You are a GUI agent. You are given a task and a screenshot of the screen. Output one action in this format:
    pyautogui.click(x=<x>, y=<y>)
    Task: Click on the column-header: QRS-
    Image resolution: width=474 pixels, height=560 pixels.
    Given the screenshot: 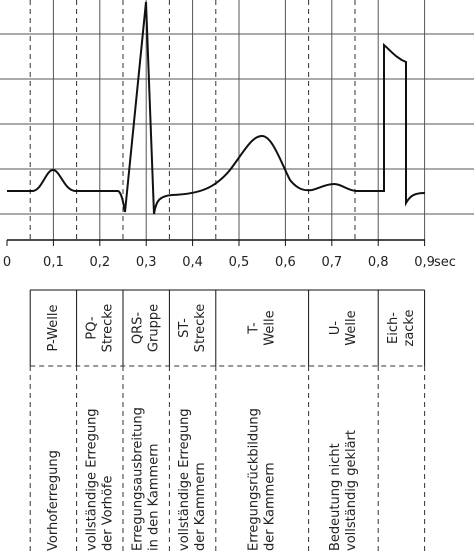 What is the action you would take?
    pyautogui.click(x=138, y=328)
    